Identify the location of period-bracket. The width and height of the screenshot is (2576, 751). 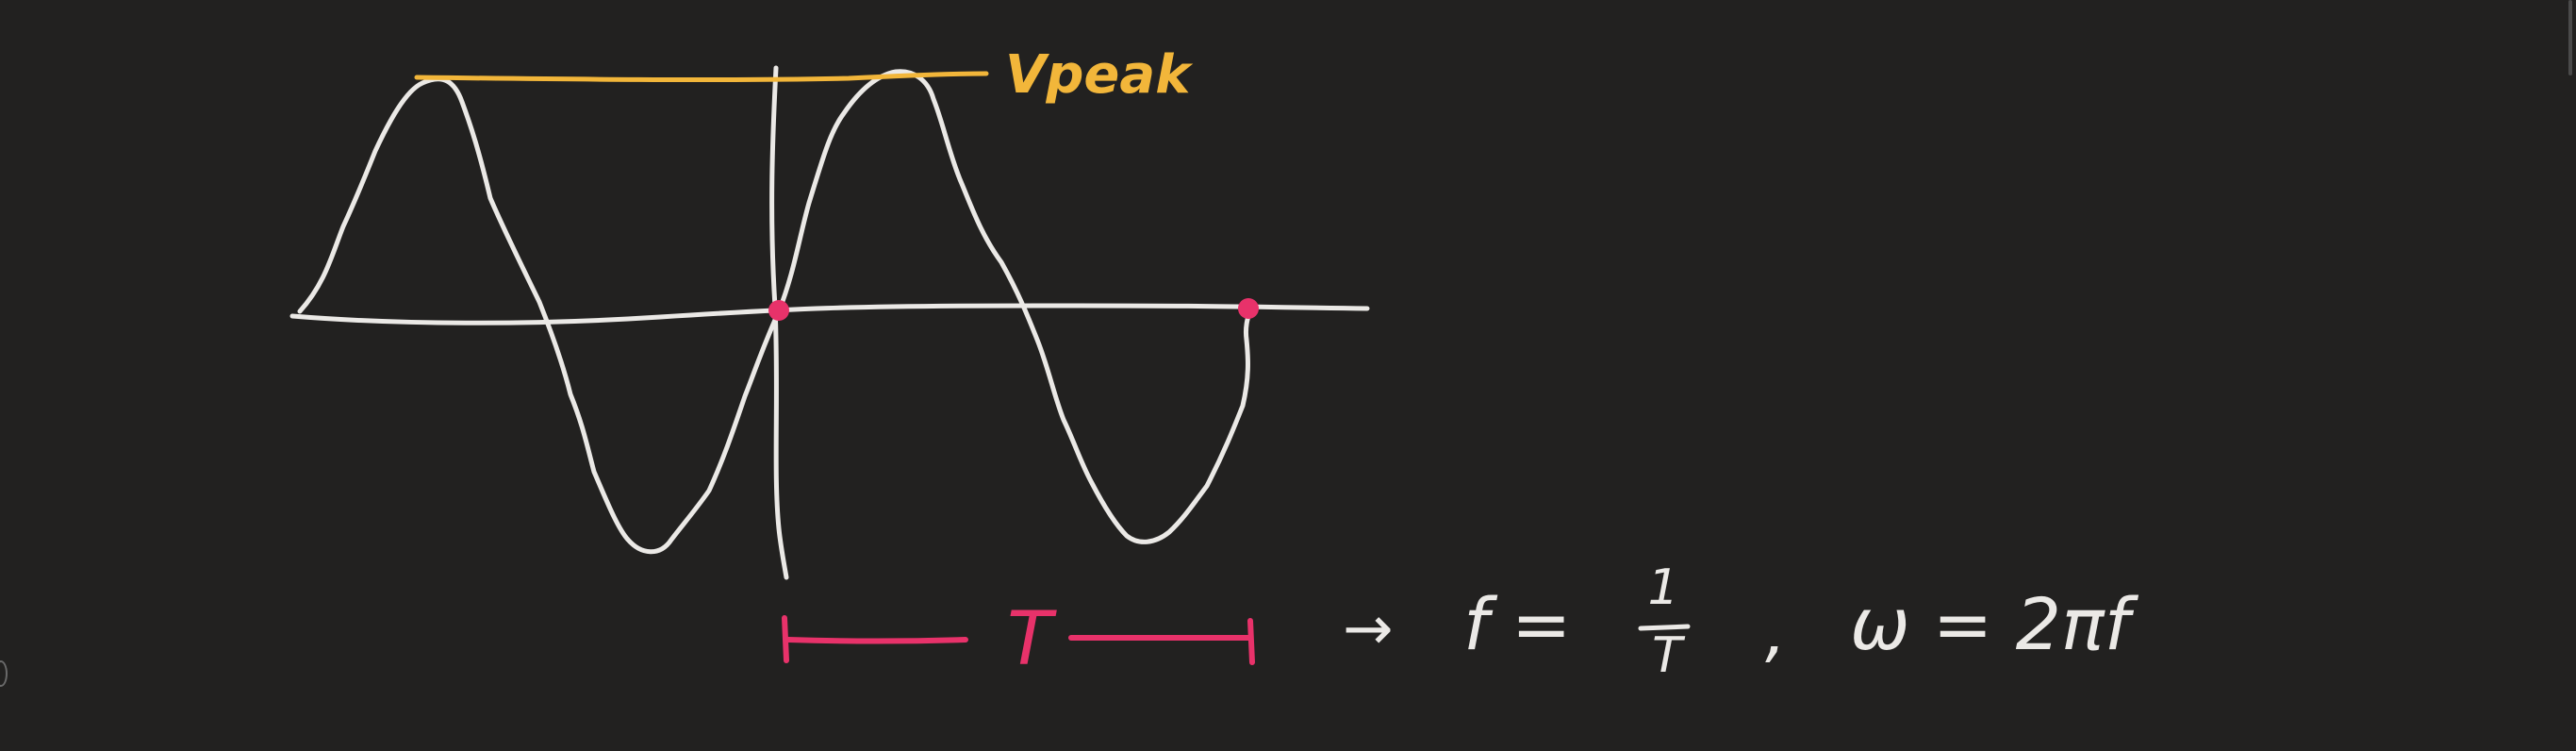
(1018, 640).